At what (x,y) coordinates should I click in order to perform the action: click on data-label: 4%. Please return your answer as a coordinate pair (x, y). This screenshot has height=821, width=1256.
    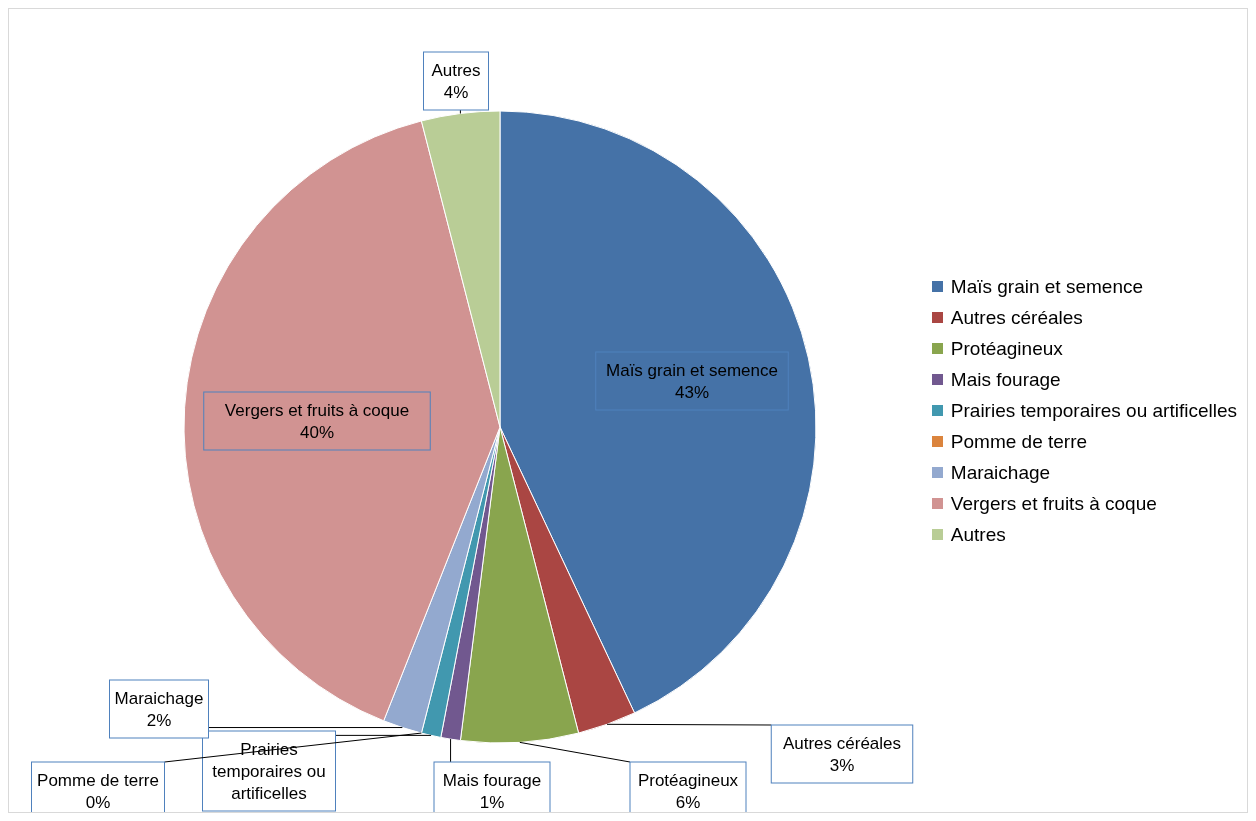
    Looking at the image, I should click on (456, 92).